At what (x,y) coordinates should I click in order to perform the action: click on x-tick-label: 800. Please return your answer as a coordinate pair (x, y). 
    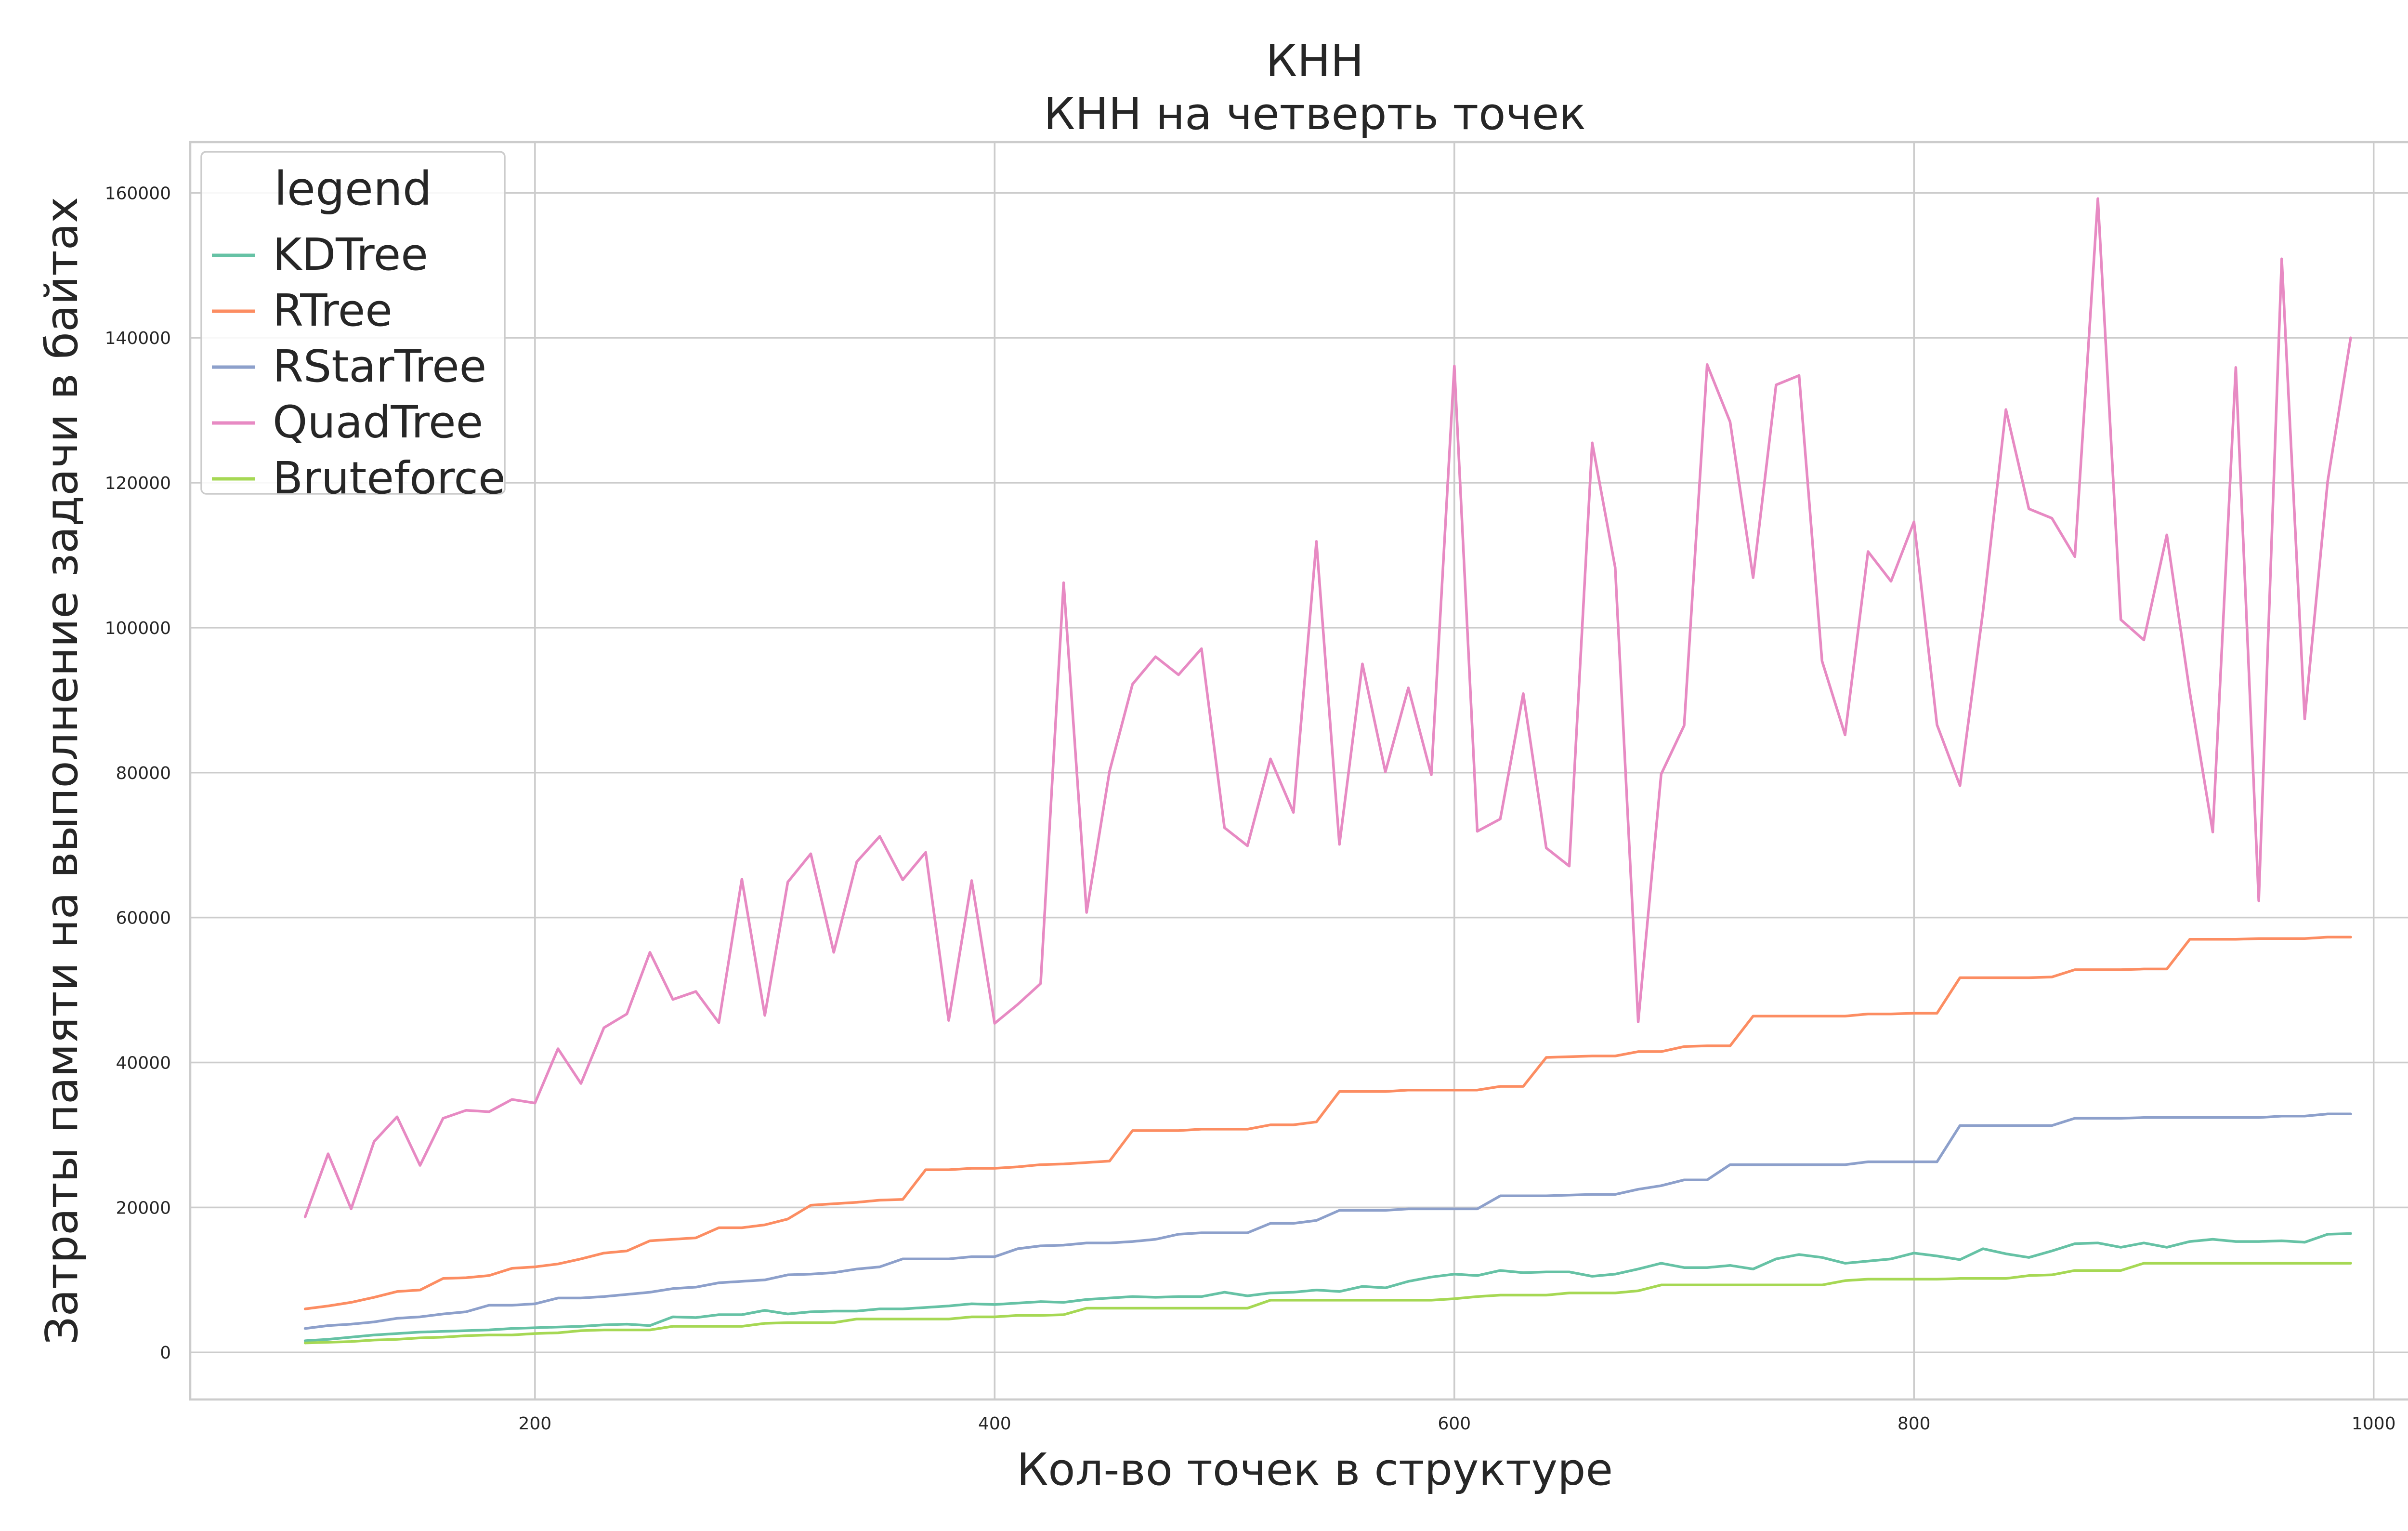
    Looking at the image, I should click on (1914, 1424).